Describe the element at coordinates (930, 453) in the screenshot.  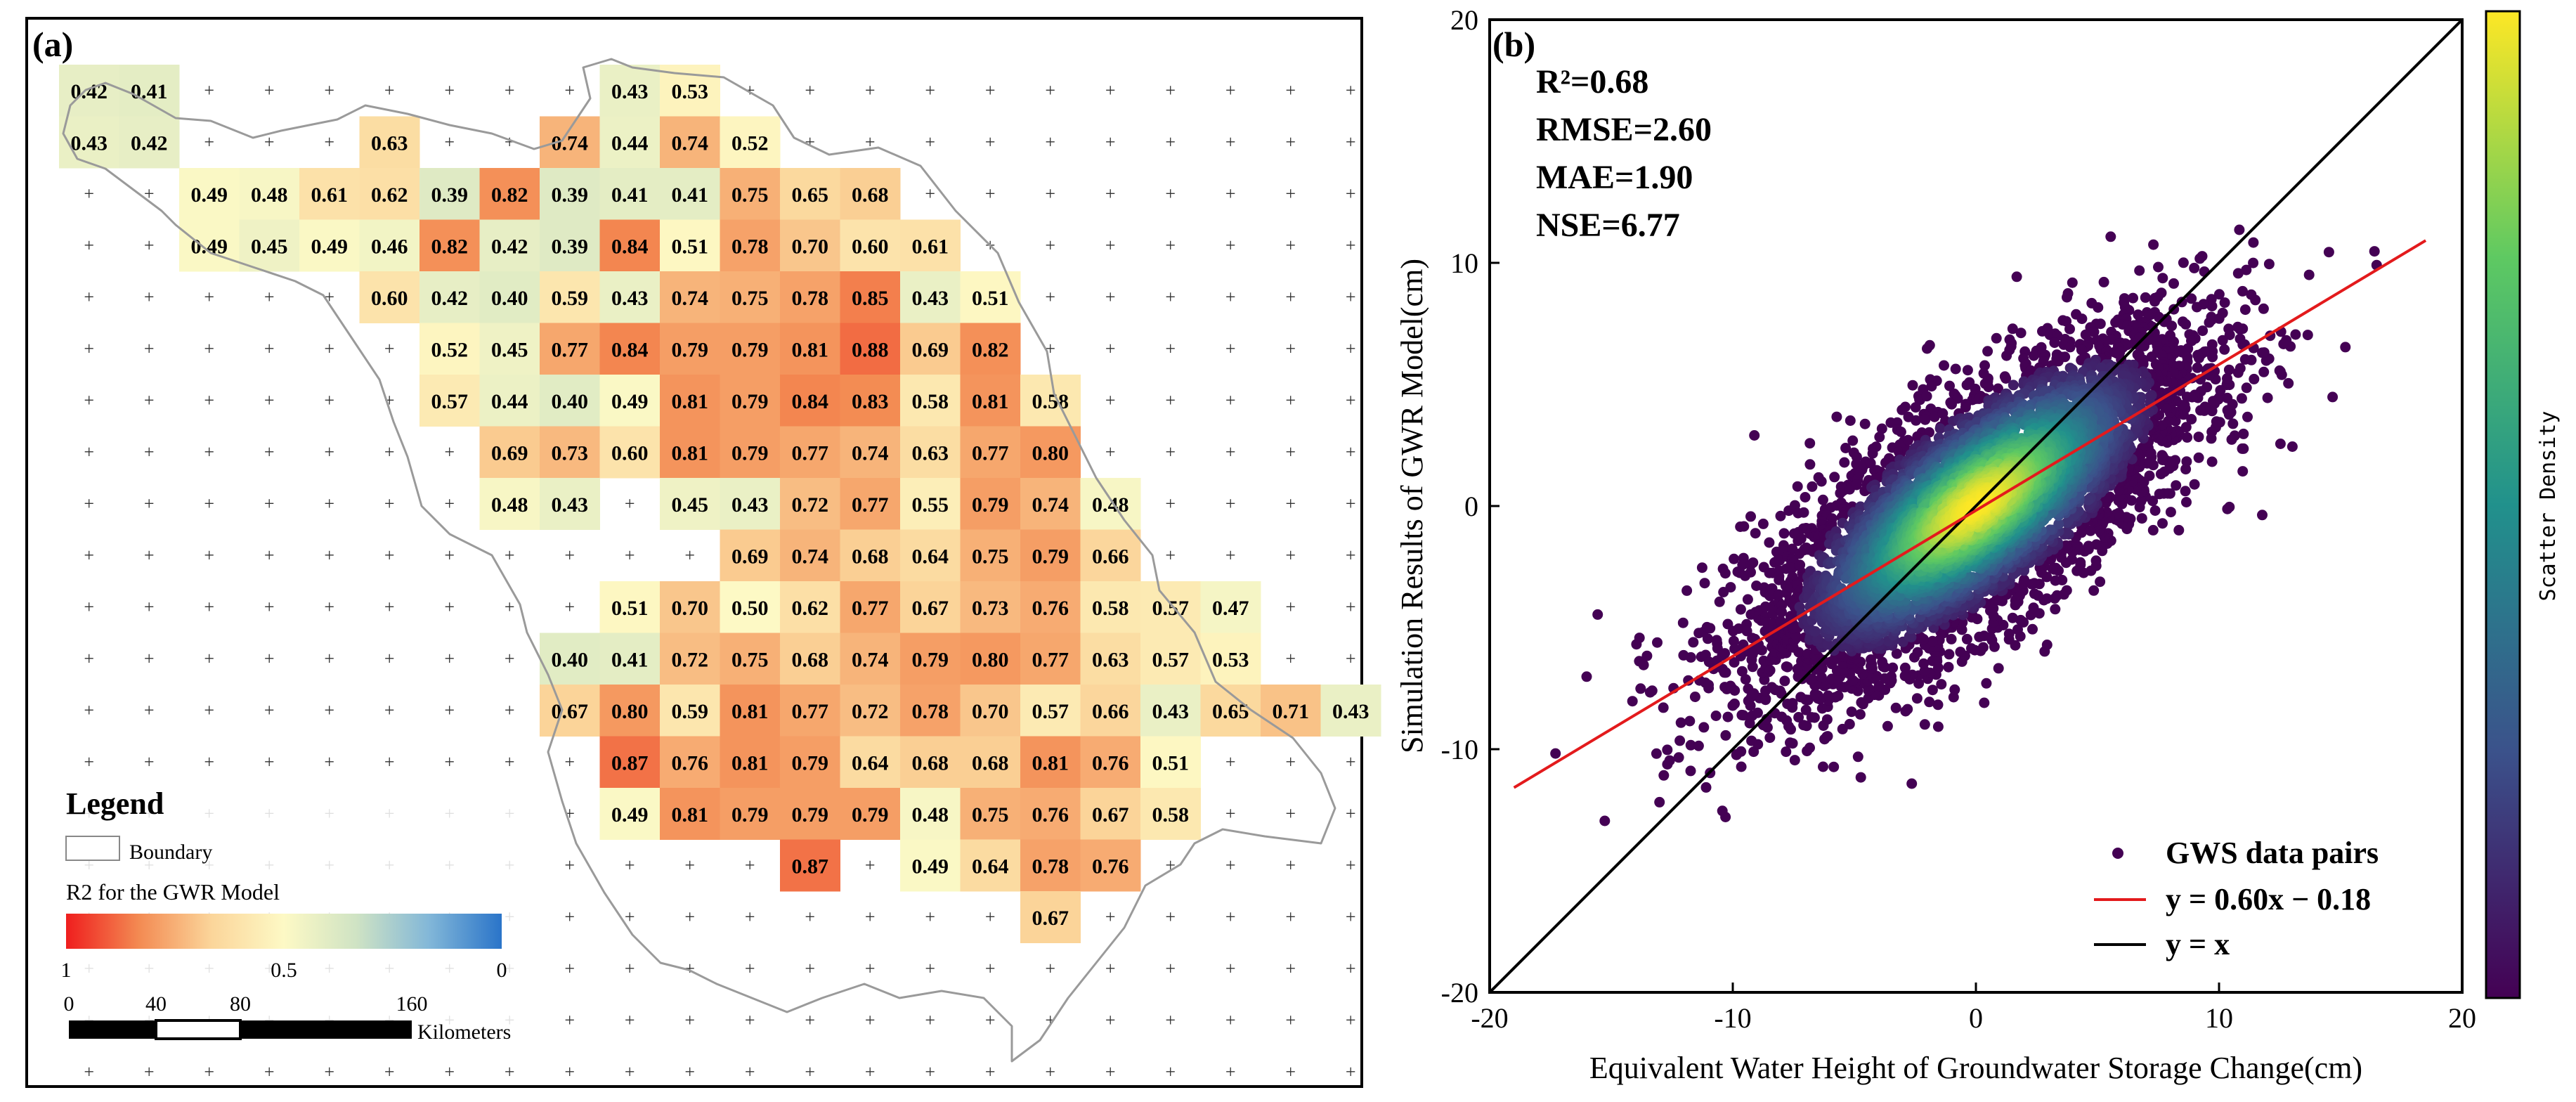
I see `r2-cell-label: 0.63` at that location.